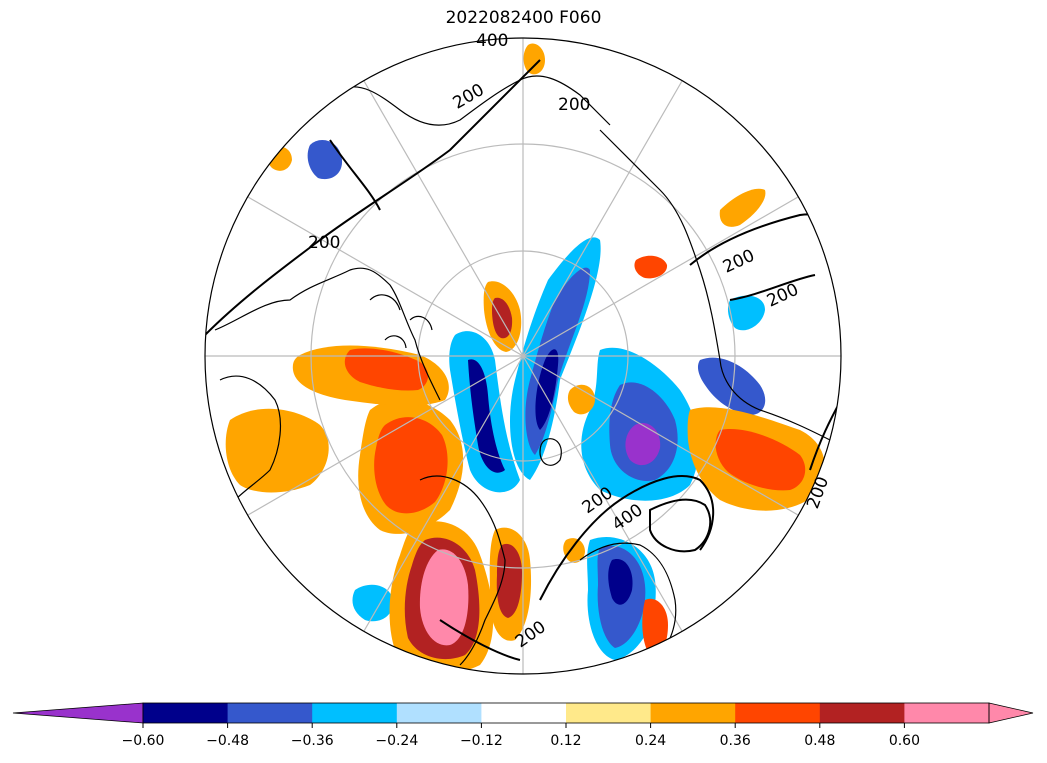 The width and height of the screenshot is (1047, 763). What do you see at coordinates (731, 386) in the screenshot?
I see `negative-zone-east-right` at bounding box center [731, 386].